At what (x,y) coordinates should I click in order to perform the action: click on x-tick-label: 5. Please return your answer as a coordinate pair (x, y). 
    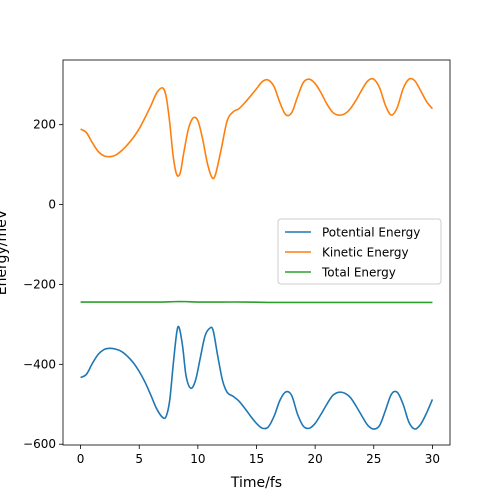
    Looking at the image, I should click on (139, 459).